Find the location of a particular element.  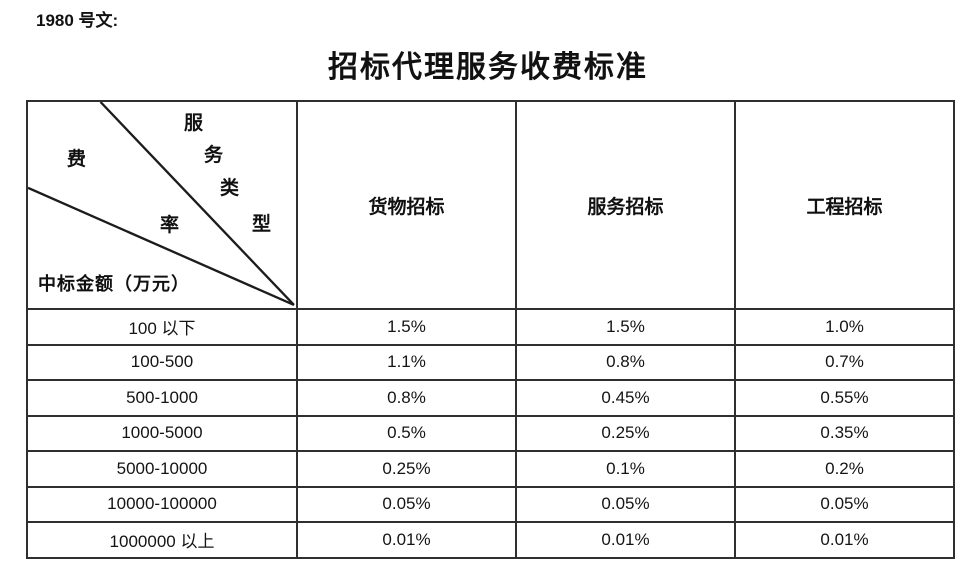

table-row: 1000000 以上 0.01% 0.01% 0.01% is located at coordinates (490, 540).